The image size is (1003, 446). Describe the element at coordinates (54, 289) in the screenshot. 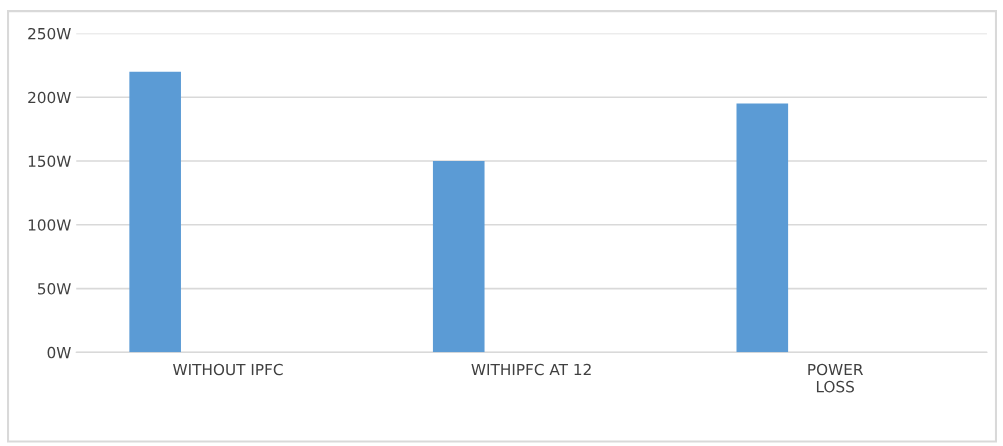

I see `y-tick-label: 50W` at that location.